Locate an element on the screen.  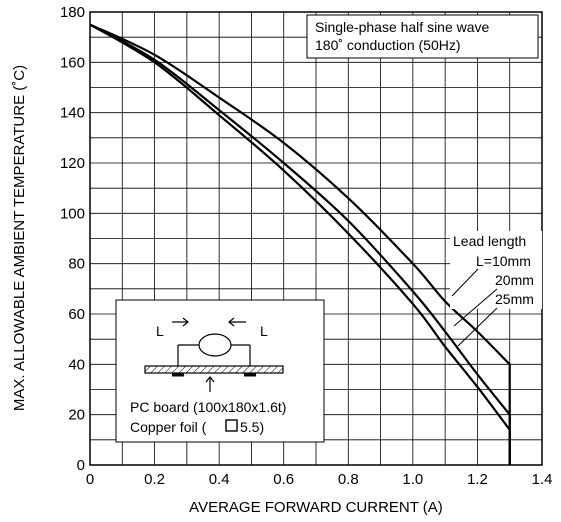
lead-length-label-left: L is located at coordinates (160, 331).